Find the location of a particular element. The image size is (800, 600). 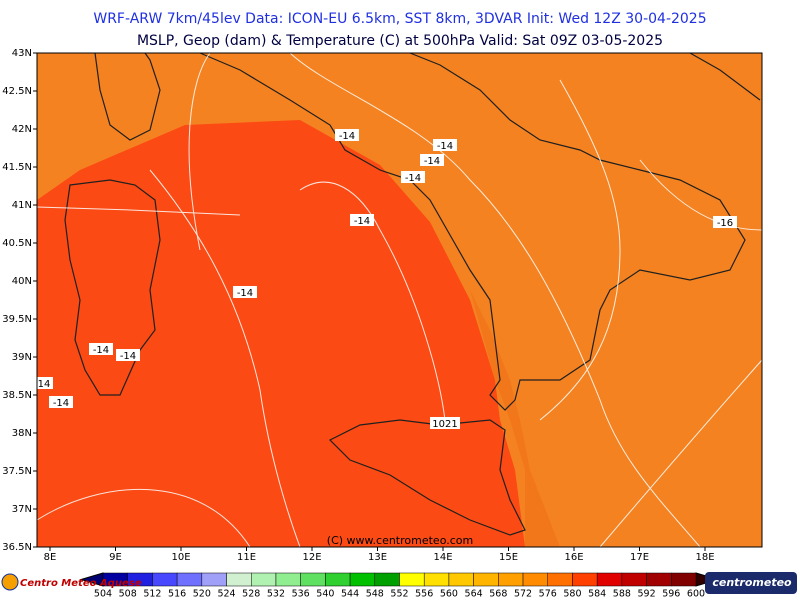

colorbar-label: 504 is located at coordinates (103, 594).